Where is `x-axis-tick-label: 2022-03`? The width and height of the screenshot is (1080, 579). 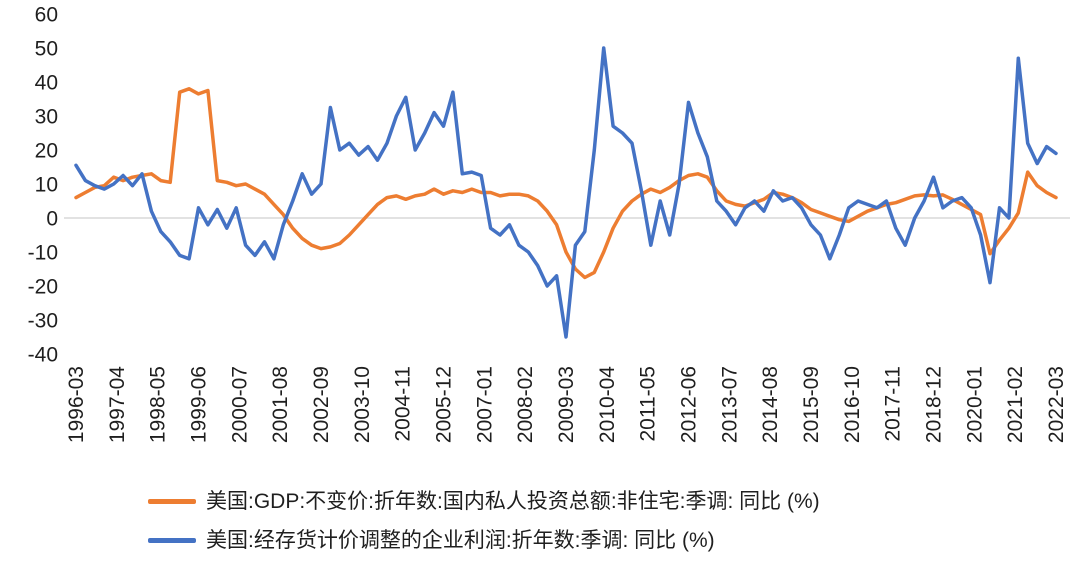 x-axis-tick-label: 2022-03 is located at coordinates (1056, 404).